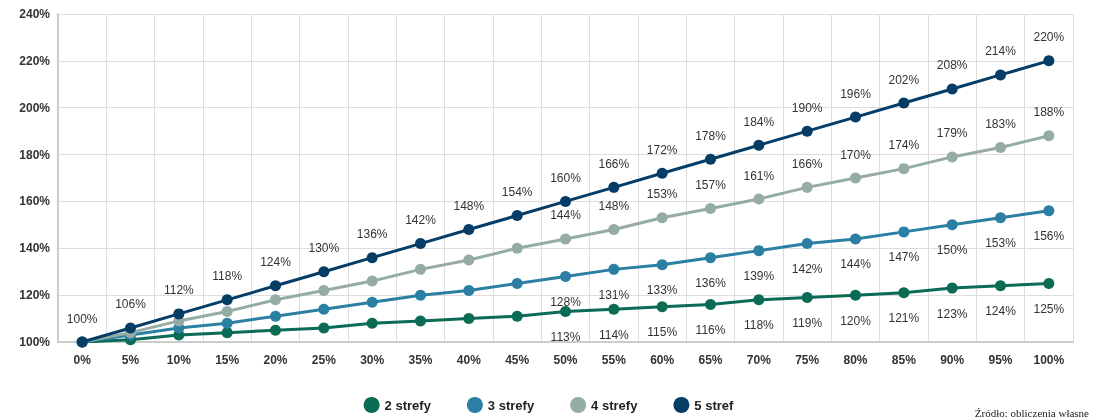 This screenshot has width=1097, height=420. I want to click on y-tick-label: 140%, so click(35, 248).